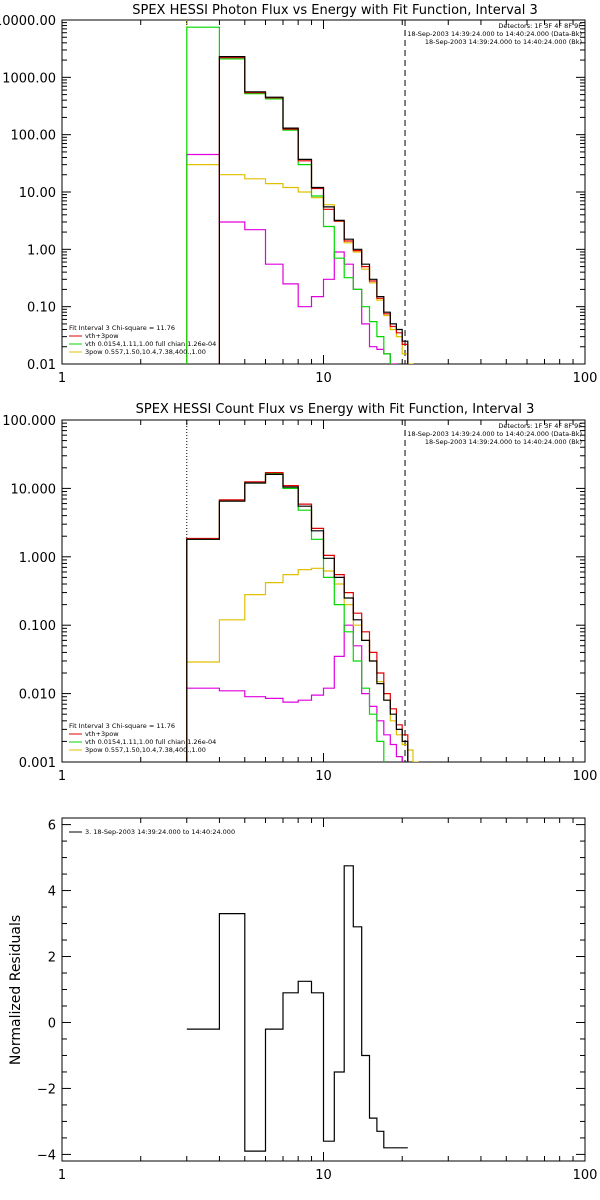 The width and height of the screenshot is (600, 1200). I want to click on count-x-tick-label: 1, so click(62, 776).